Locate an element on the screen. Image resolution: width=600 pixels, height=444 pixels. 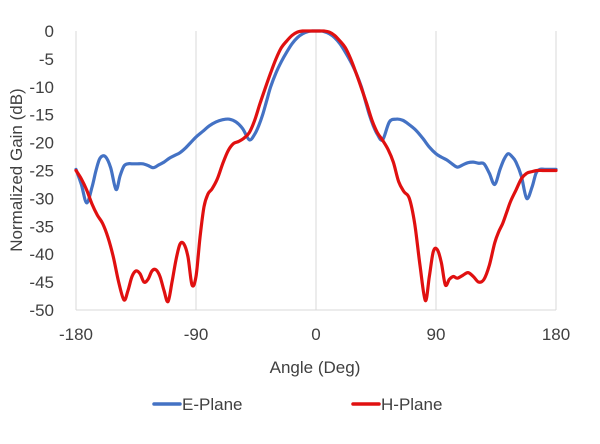
y-axis-title: Normalized Gain (dB) is located at coordinates (16, 169).